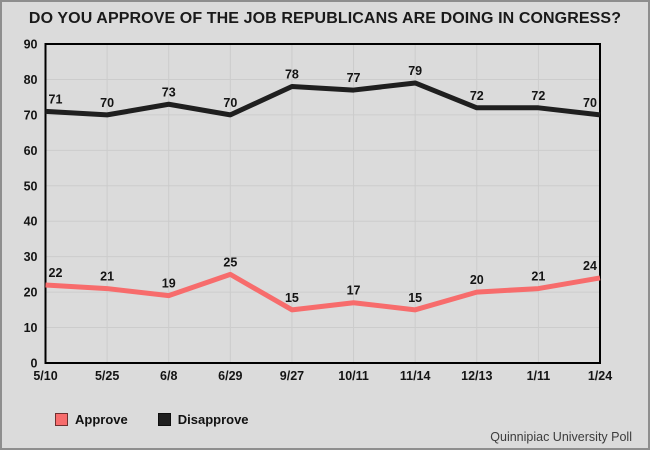 This screenshot has width=650, height=450. What do you see at coordinates (230, 262) in the screenshot?
I see `data-label-approve: 25` at bounding box center [230, 262].